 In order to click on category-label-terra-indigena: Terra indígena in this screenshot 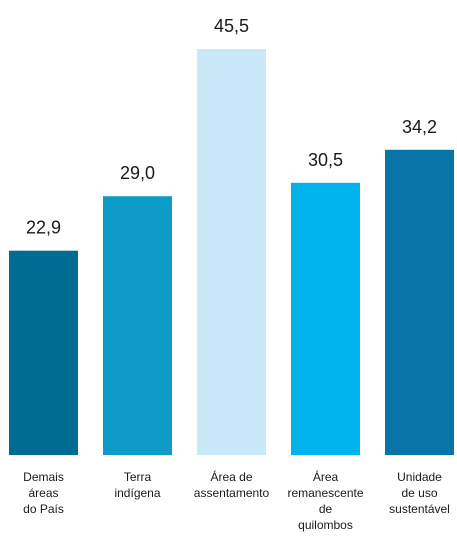, I will do `click(137, 485)`.